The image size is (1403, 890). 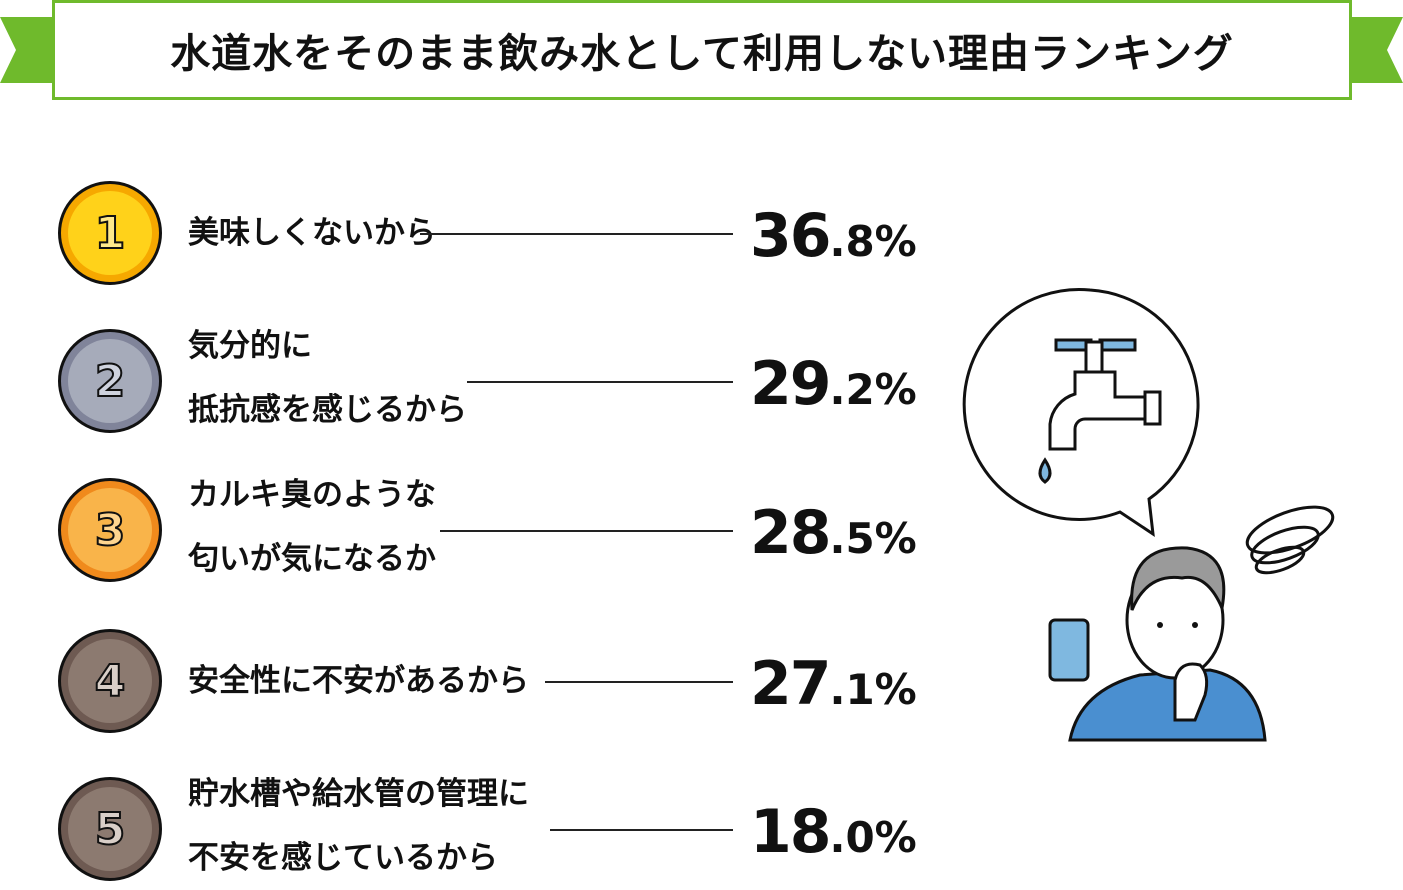 I want to click on medal-brown: 4, so click(x=110, y=681).